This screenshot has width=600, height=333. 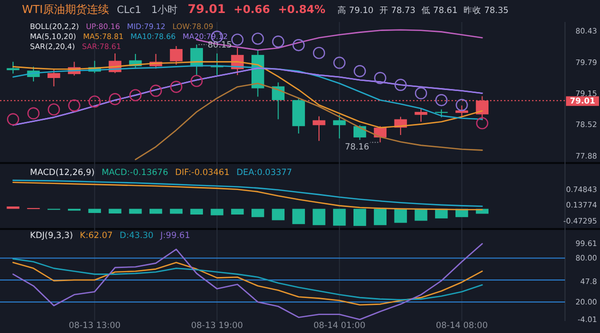 What do you see at coordinates (94, 326) in the screenshot?
I see `x-tick-label: 08-13 13:00` at bounding box center [94, 326].